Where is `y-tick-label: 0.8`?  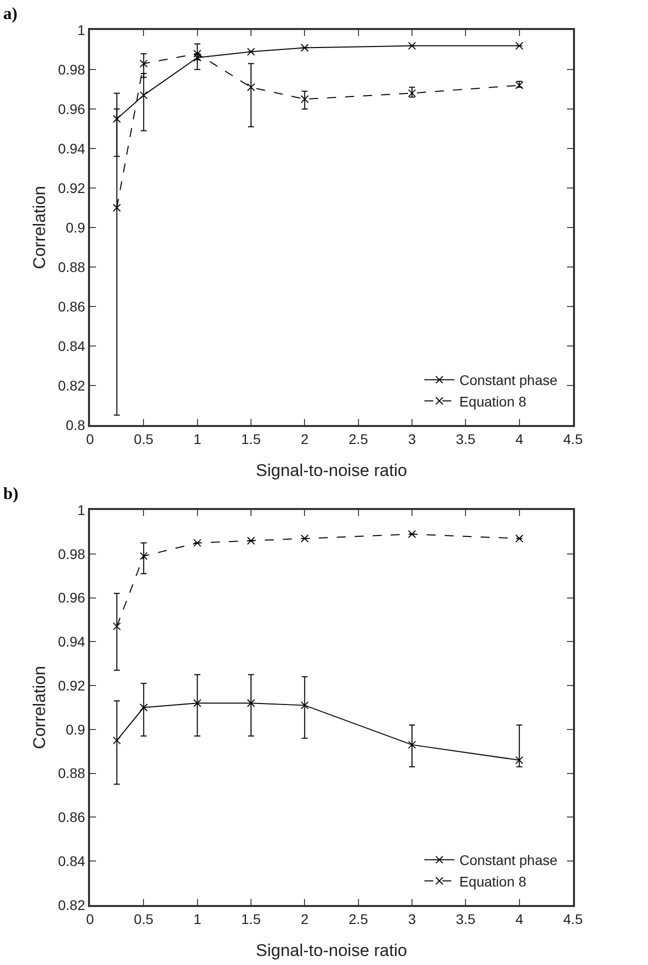 y-tick-label: 0.8 is located at coordinates (76, 424).